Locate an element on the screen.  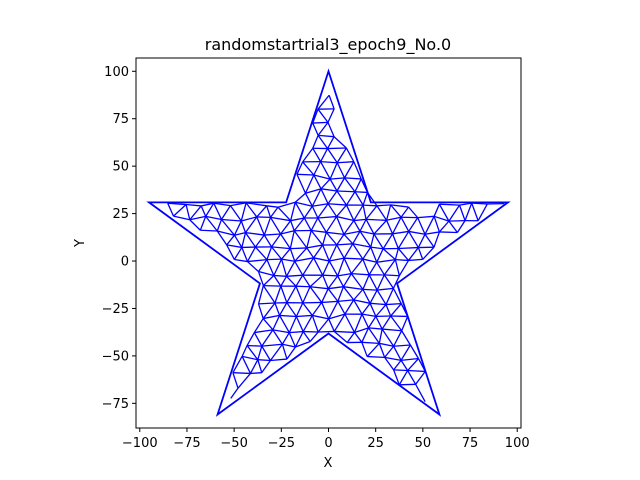
y-tick-label: −75 is located at coordinates (115, 404).